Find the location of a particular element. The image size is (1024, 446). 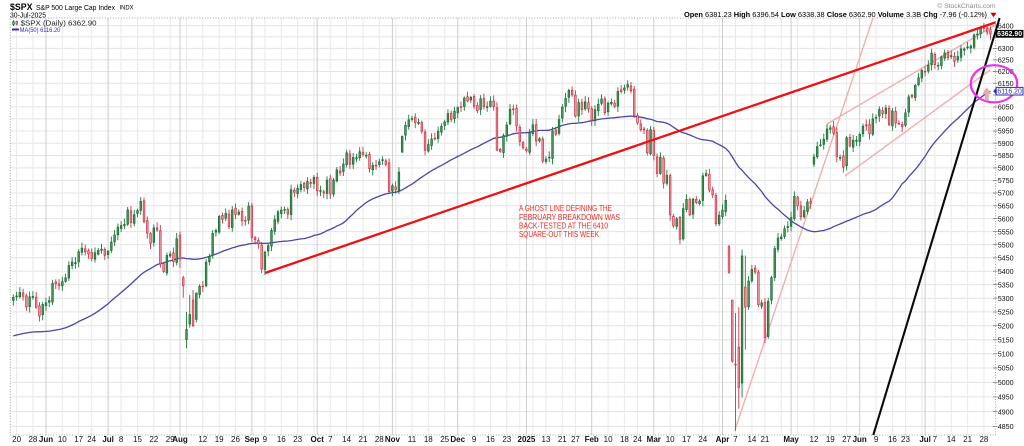

svg-text: 5250 is located at coordinates (1006, 312).